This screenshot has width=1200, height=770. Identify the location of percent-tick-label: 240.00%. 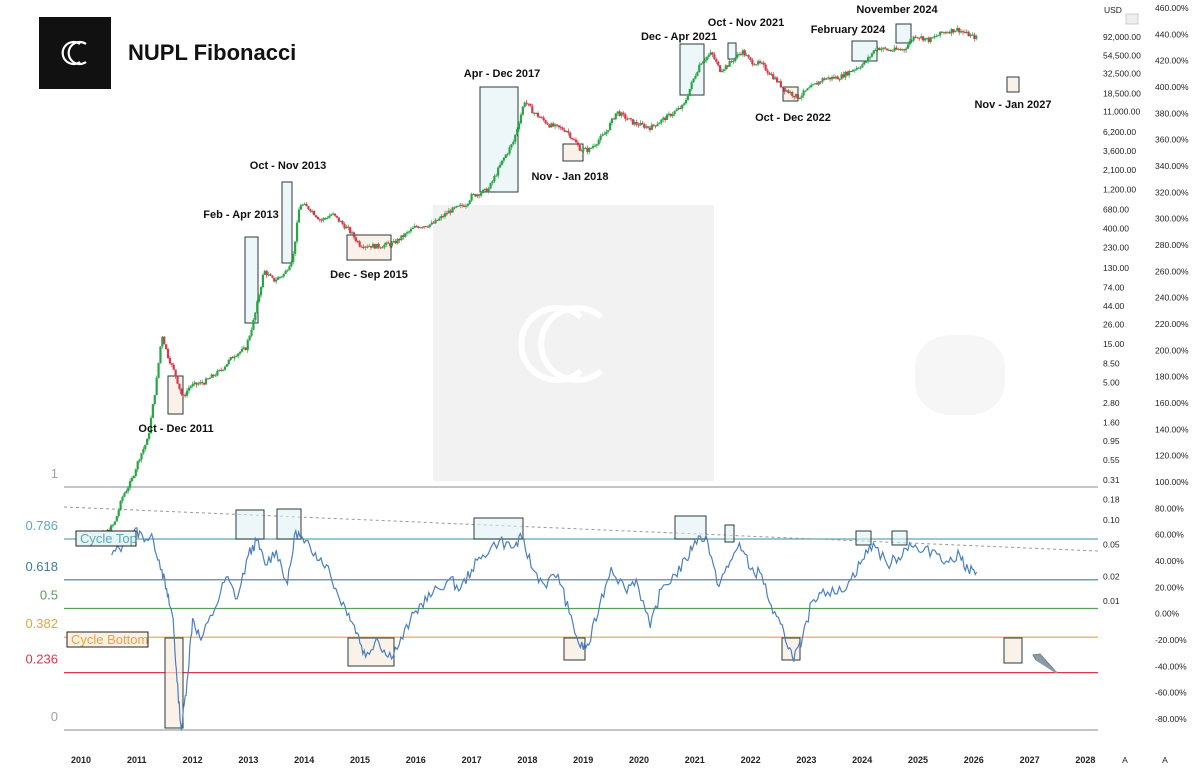
(1172, 298).